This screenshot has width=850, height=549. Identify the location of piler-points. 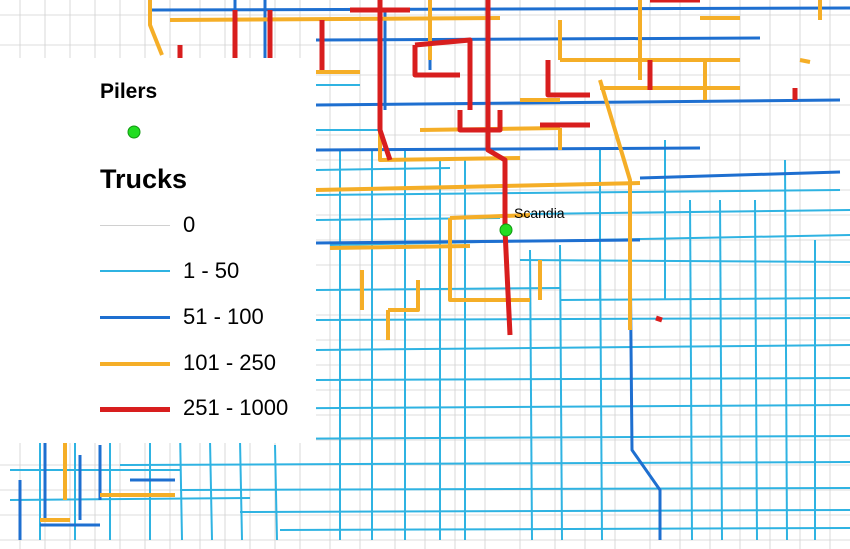
(506, 230).